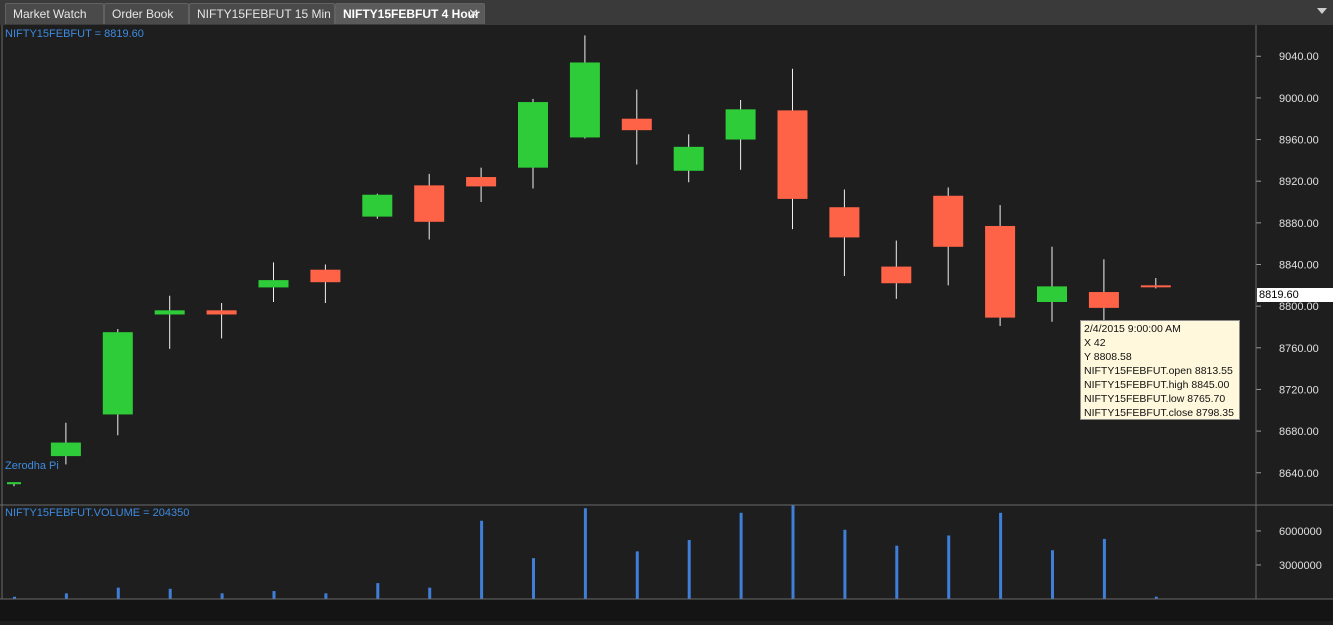 This screenshot has width=1333, height=625. I want to click on tooltip-x: X 42, so click(1095, 343).